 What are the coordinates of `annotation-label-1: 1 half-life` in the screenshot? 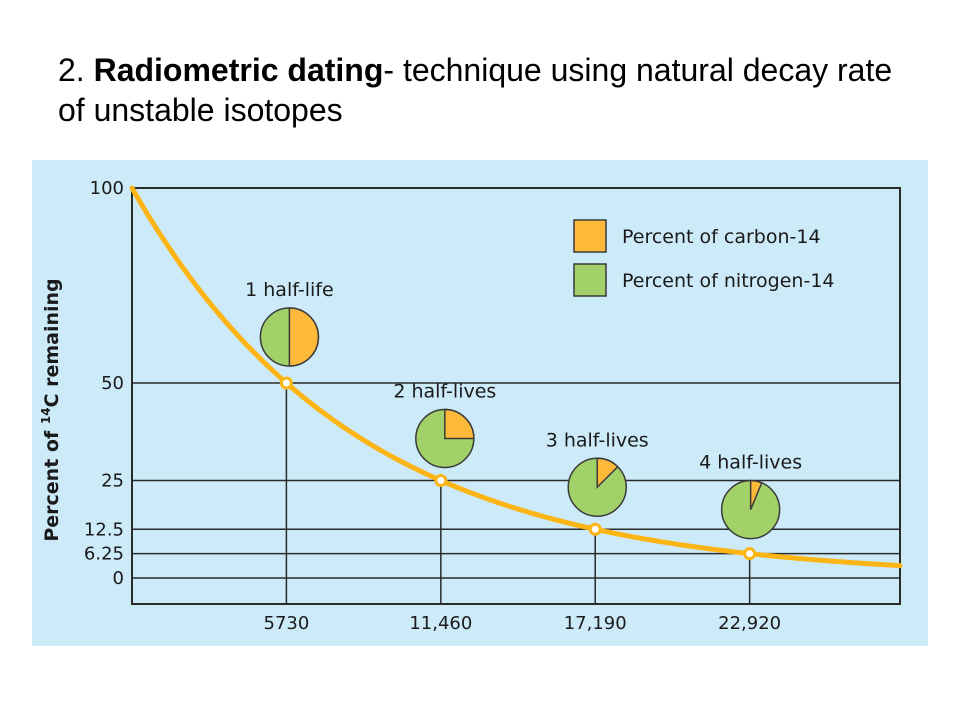 It's located at (289, 290).